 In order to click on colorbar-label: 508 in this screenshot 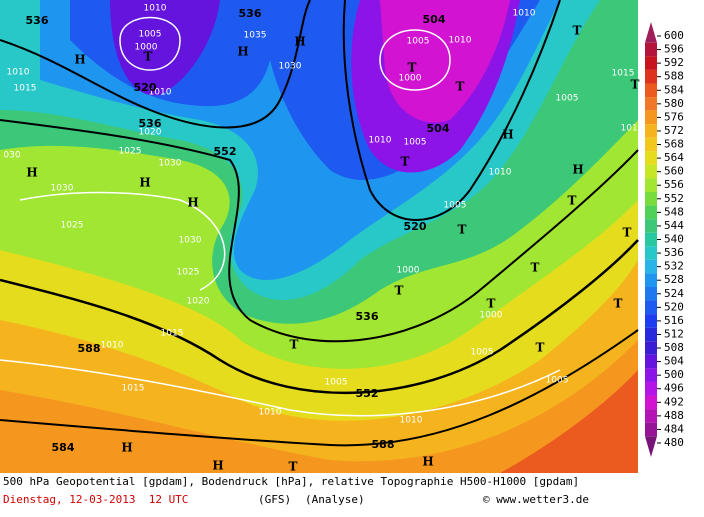, I will do `click(674, 347)`.